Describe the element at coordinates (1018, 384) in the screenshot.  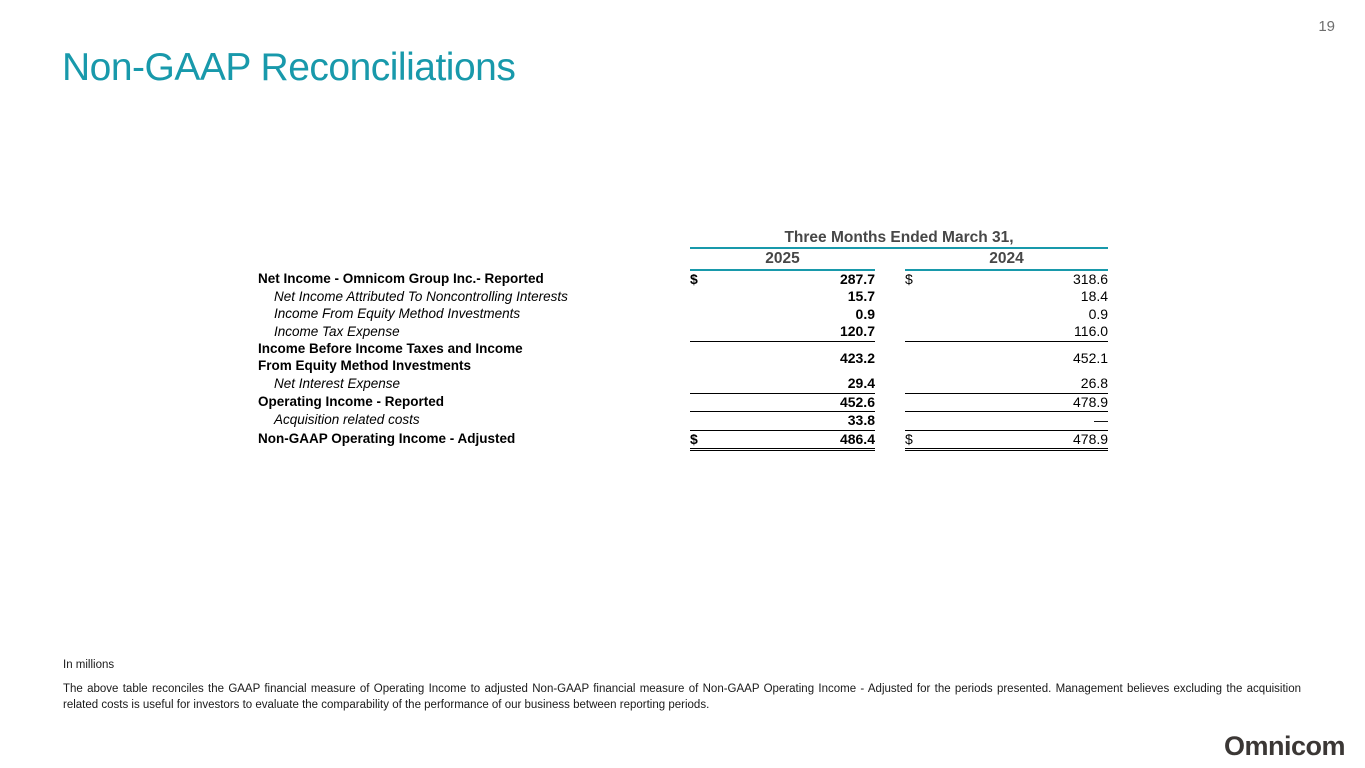
I see `value-2024: 26.8` at that location.